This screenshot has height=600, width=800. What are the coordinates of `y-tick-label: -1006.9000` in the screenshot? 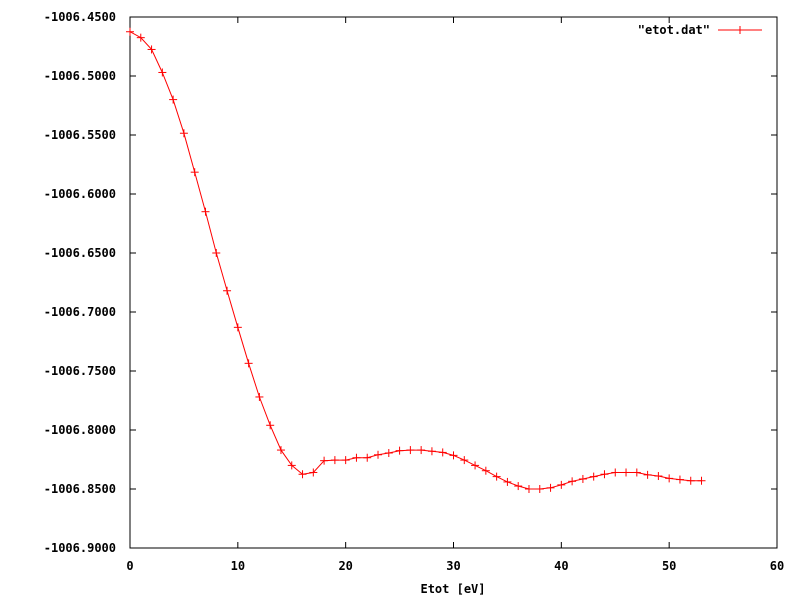 It's located at (80, 548).